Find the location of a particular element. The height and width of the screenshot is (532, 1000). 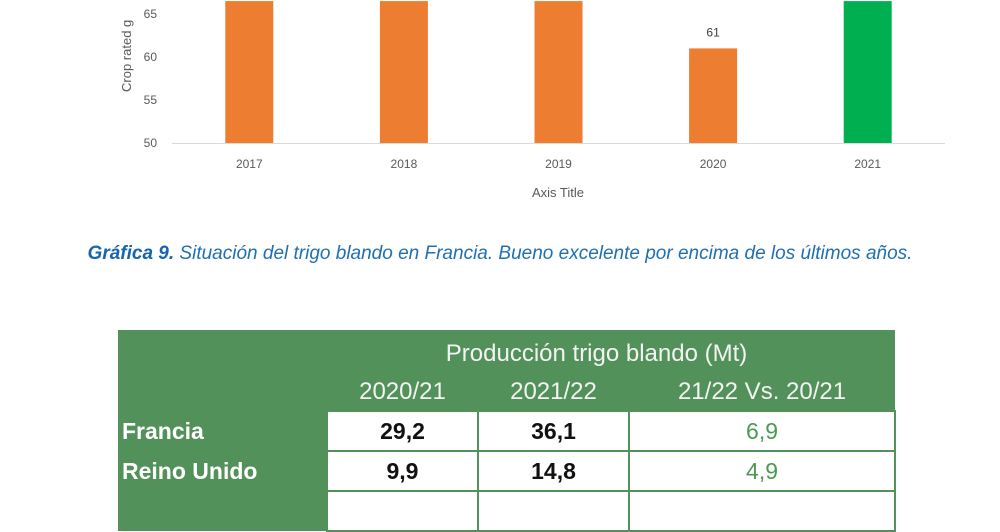

country-cell: Francia is located at coordinates (222, 431).